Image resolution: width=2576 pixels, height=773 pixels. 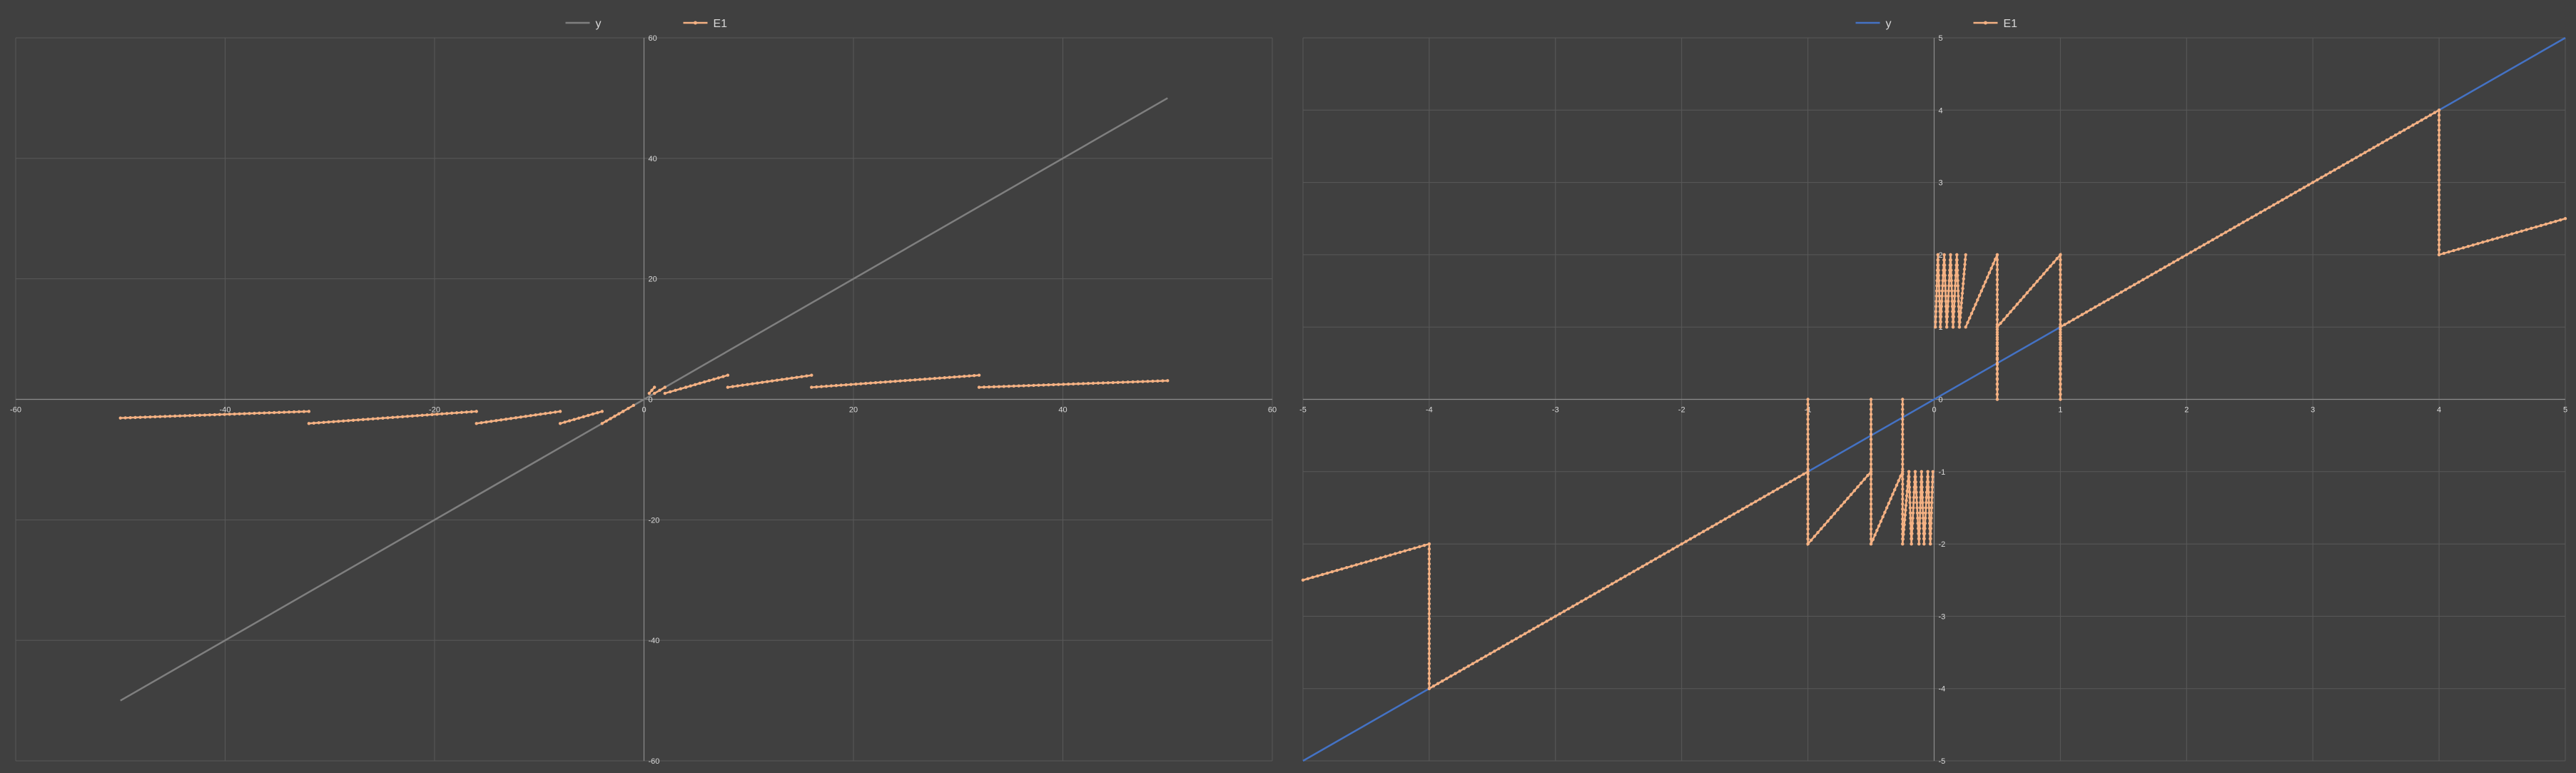 I want to click on x-tick-label: -40, so click(x=225, y=410).